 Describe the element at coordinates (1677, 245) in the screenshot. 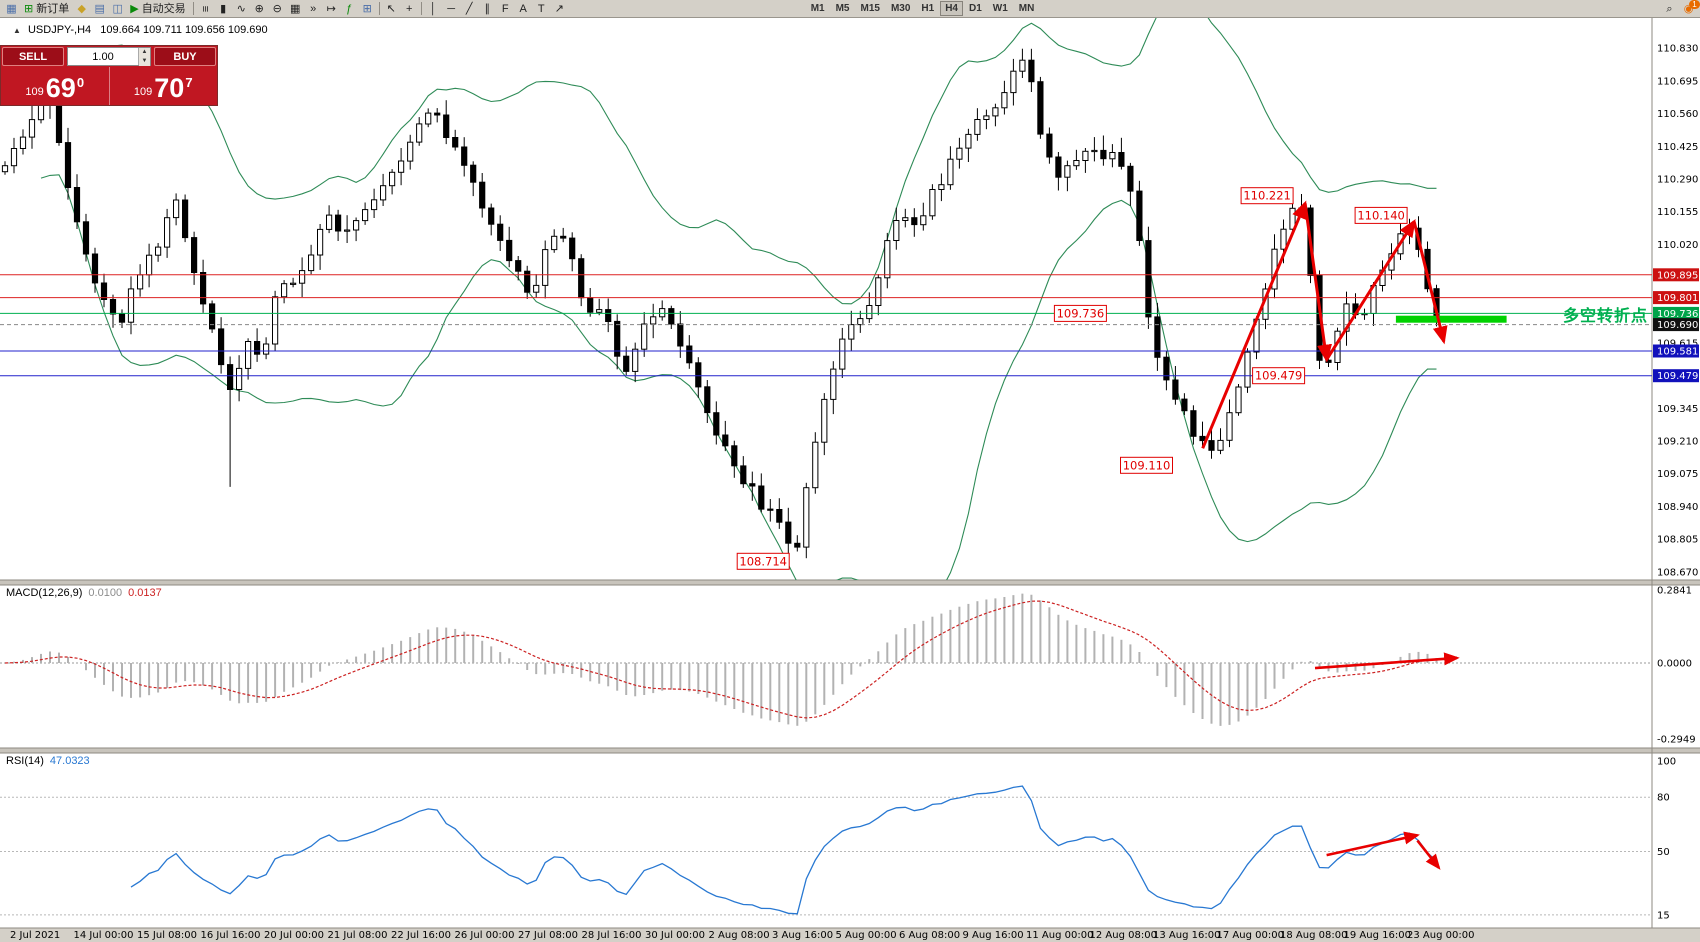

I see `svg-text: 110.020` at that location.